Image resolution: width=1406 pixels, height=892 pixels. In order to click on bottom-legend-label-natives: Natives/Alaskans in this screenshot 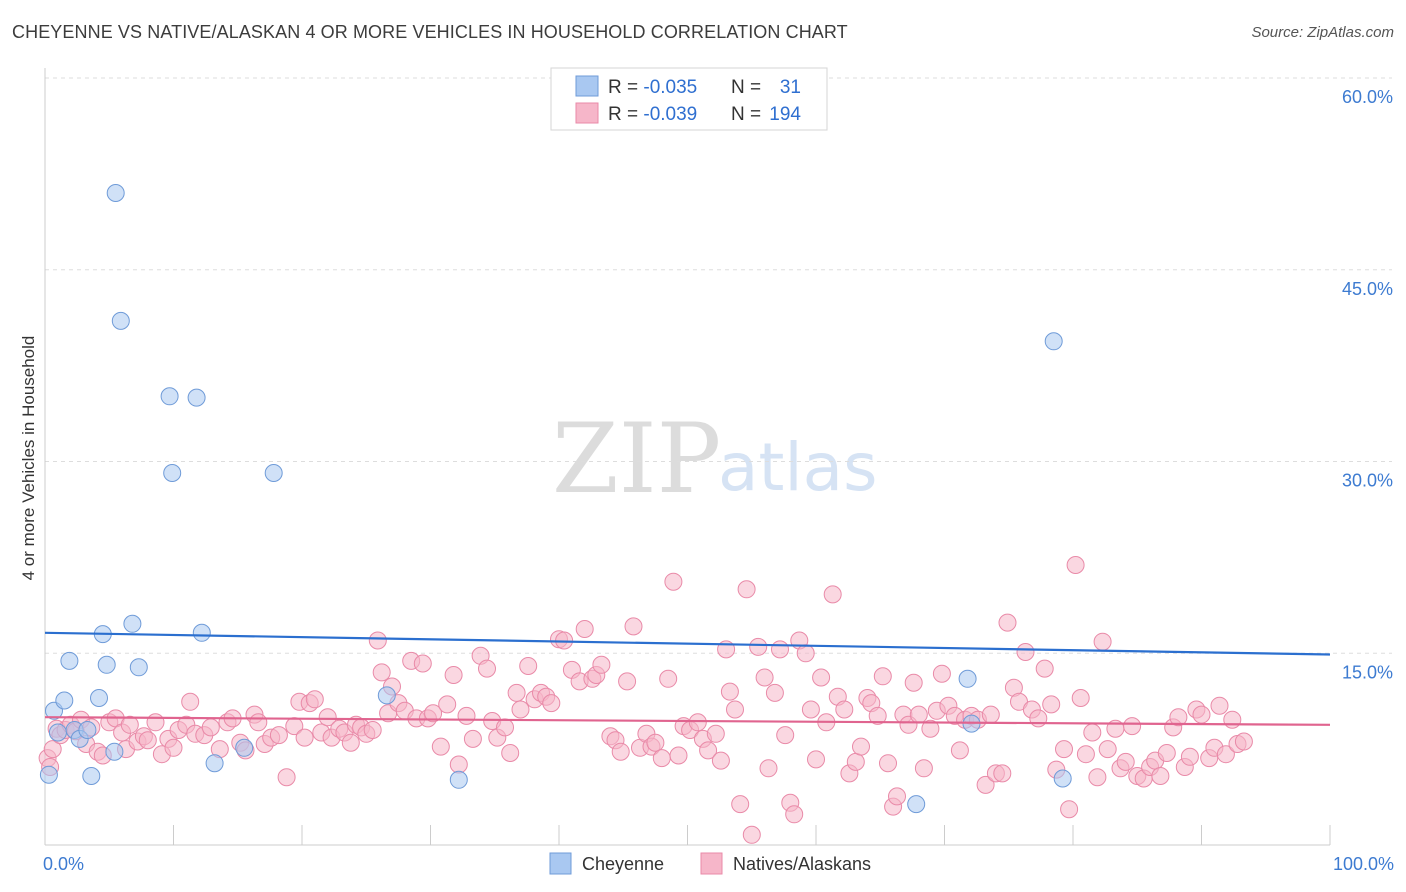, I will do `click(802, 864)`.